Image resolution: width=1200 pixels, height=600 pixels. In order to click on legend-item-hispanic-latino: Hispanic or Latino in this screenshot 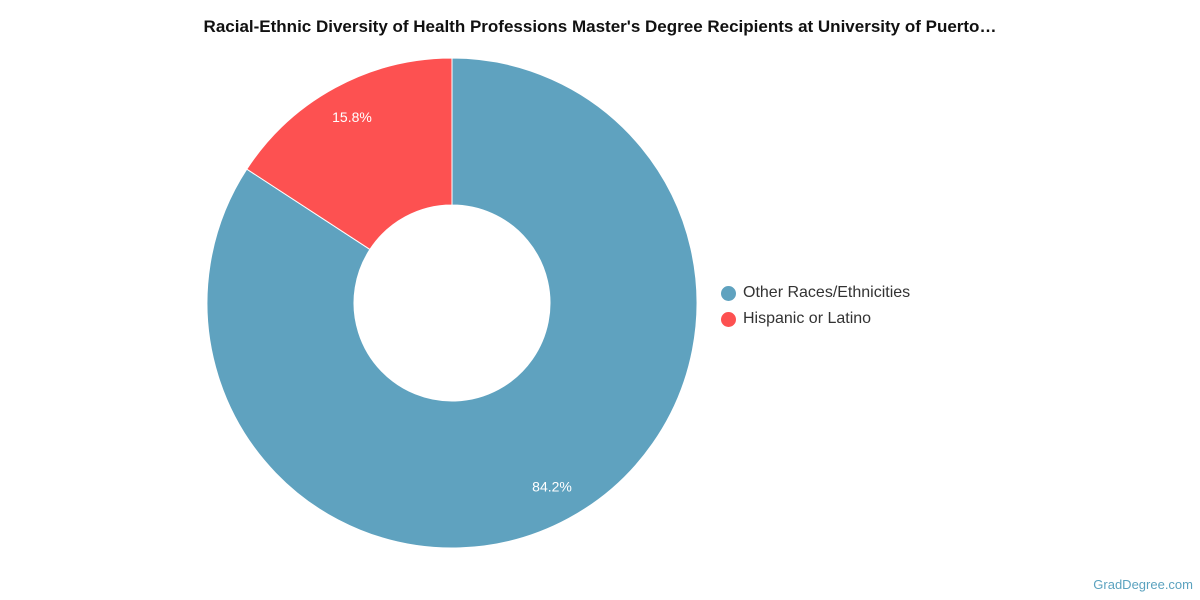, I will do `click(815, 319)`.